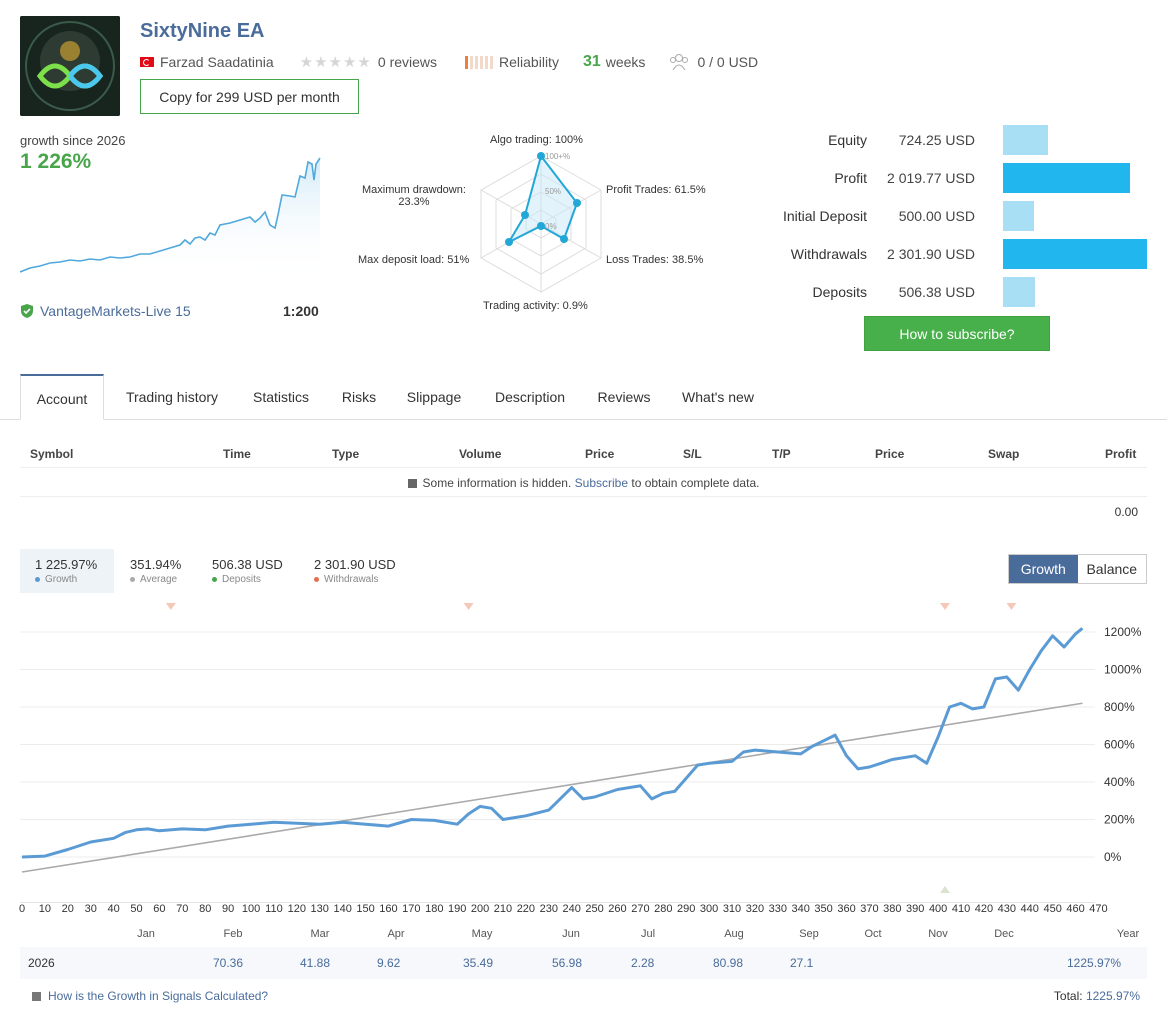  I want to click on year-label: 2026, so click(41, 963).